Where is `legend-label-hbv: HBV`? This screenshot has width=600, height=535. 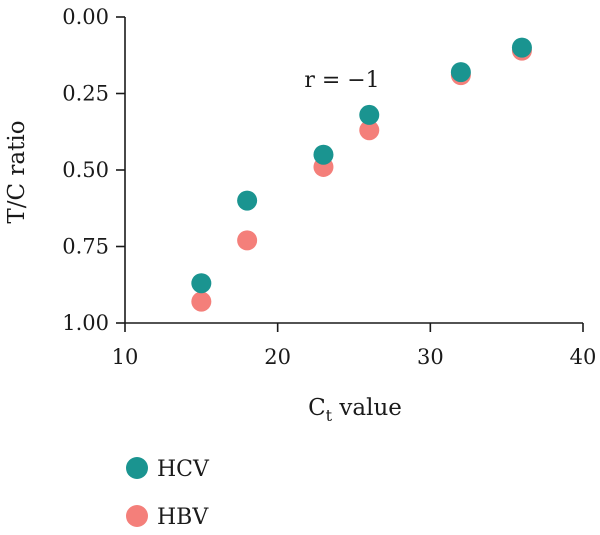
legend-label-hbv: HBV is located at coordinates (183, 517).